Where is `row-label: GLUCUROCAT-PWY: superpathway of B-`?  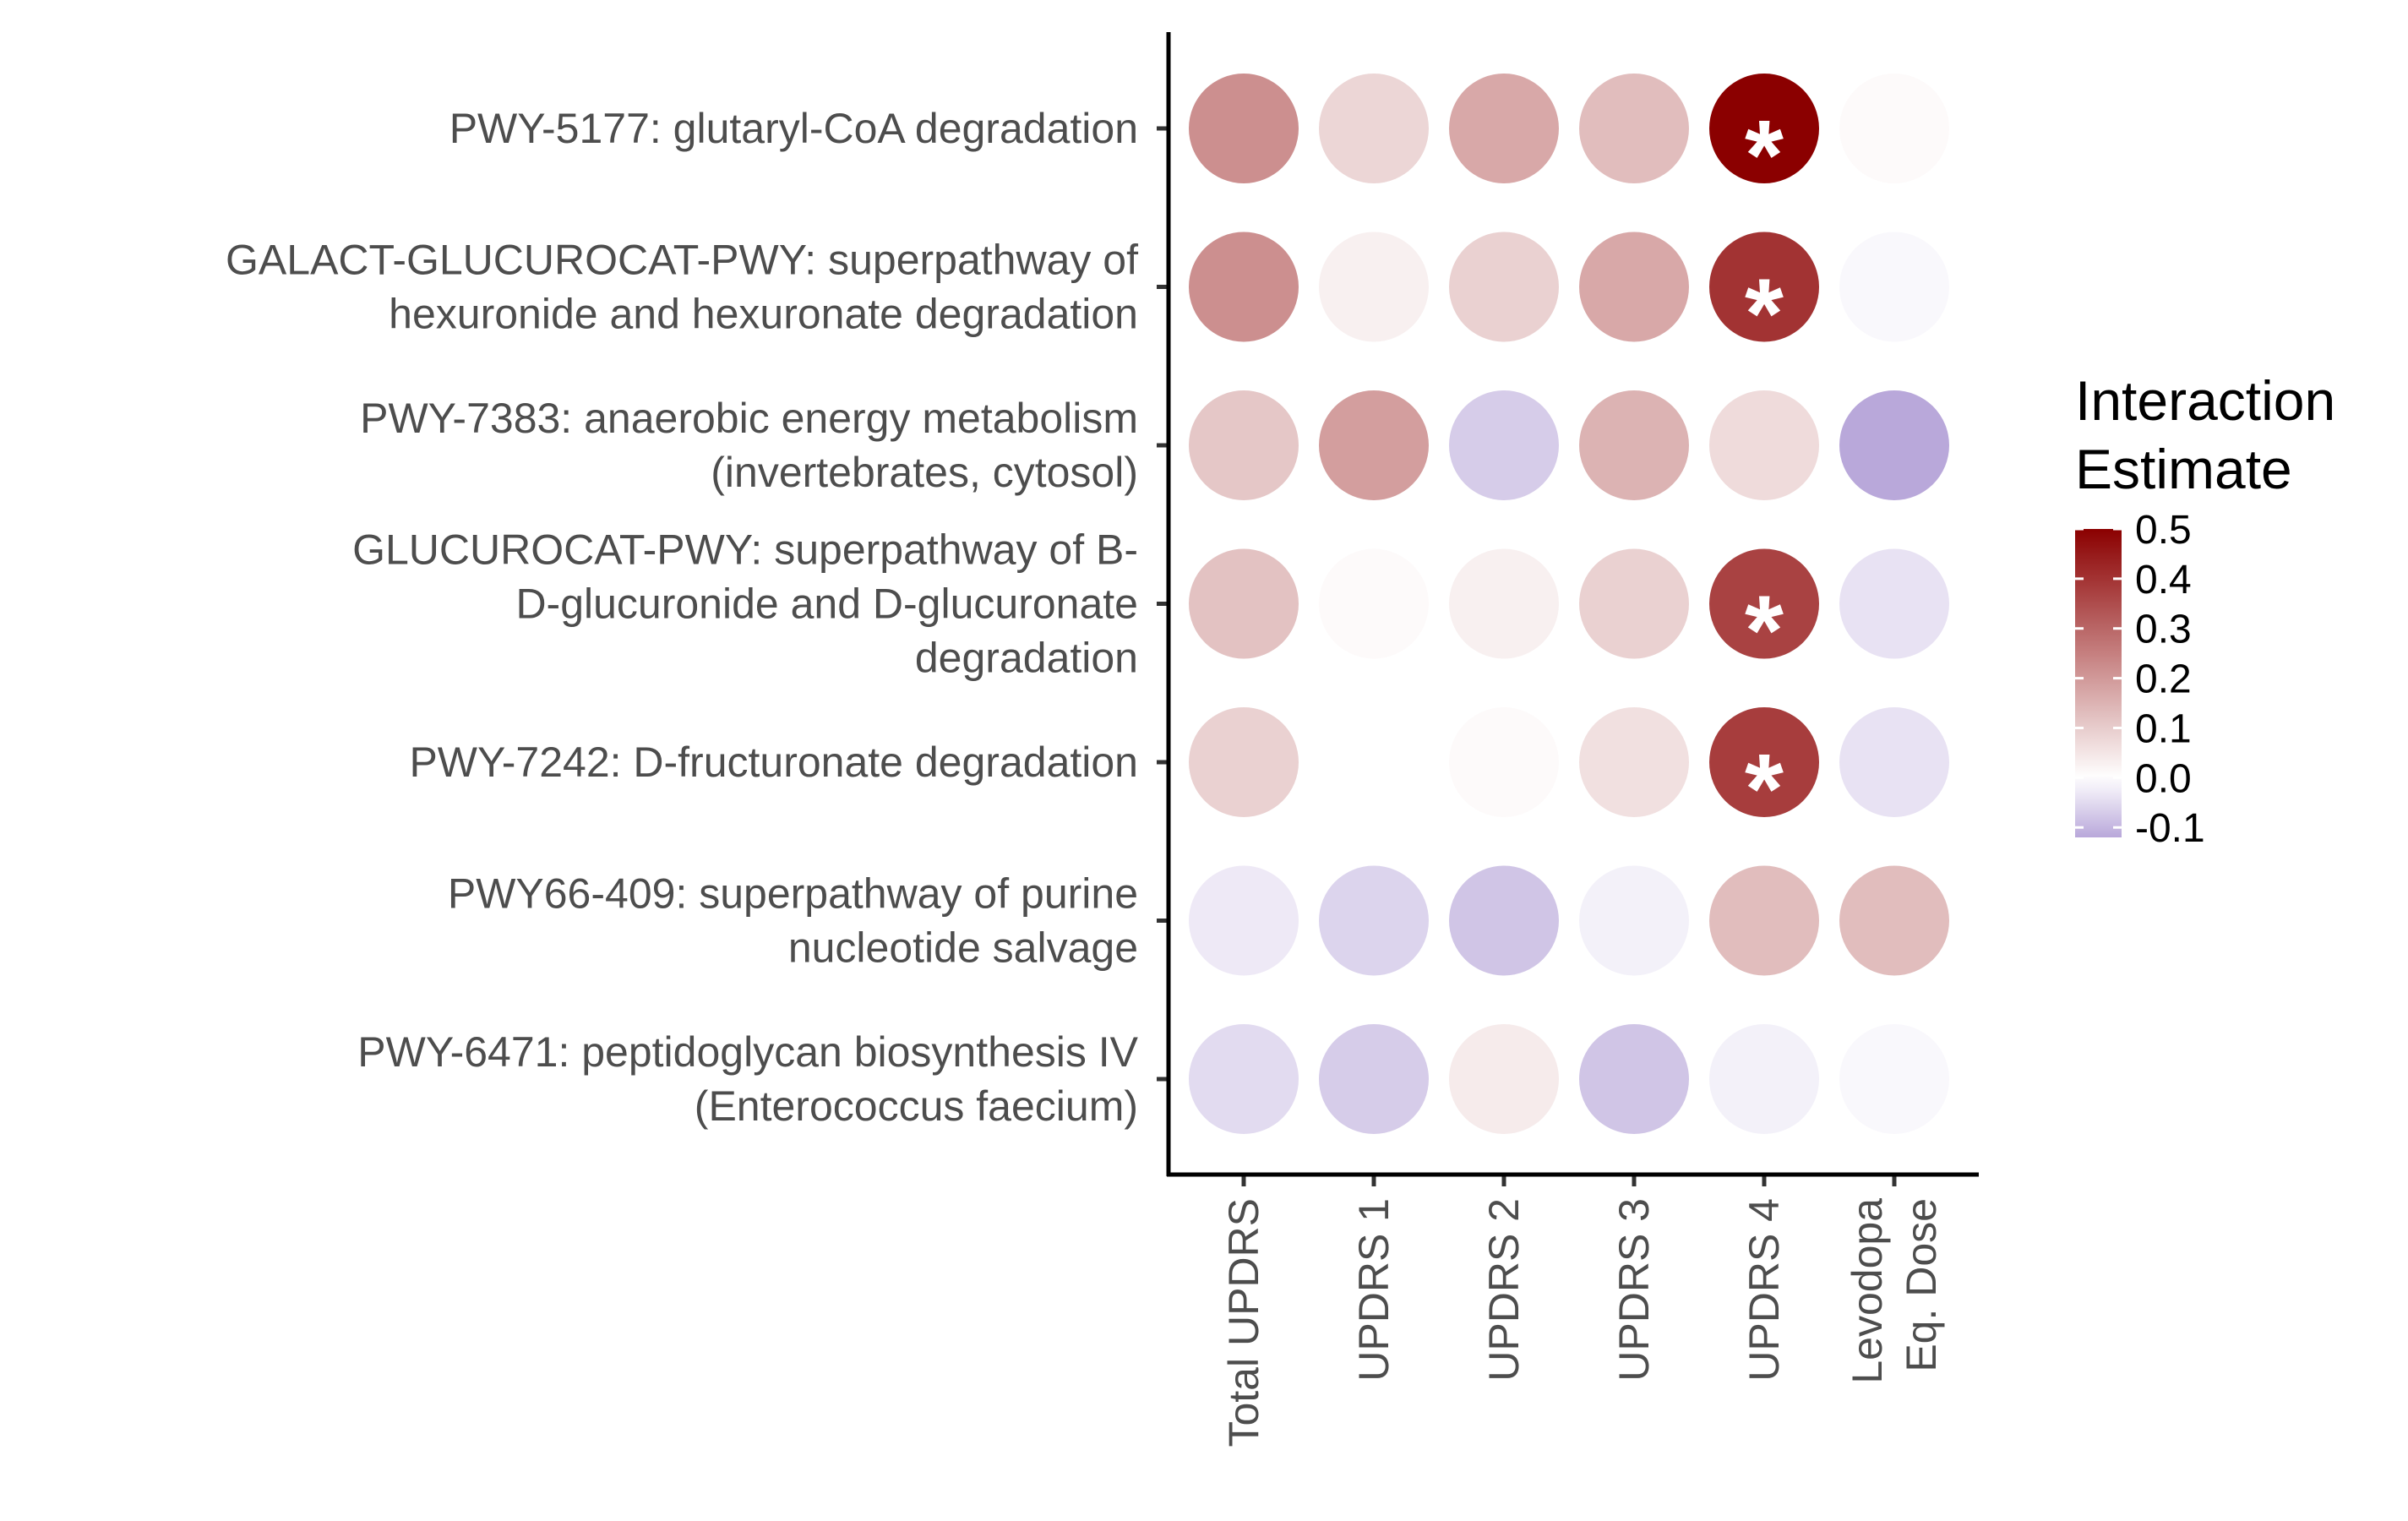 row-label: GLUCUROCAT-PWY: superpathway of B- is located at coordinates (745, 550).